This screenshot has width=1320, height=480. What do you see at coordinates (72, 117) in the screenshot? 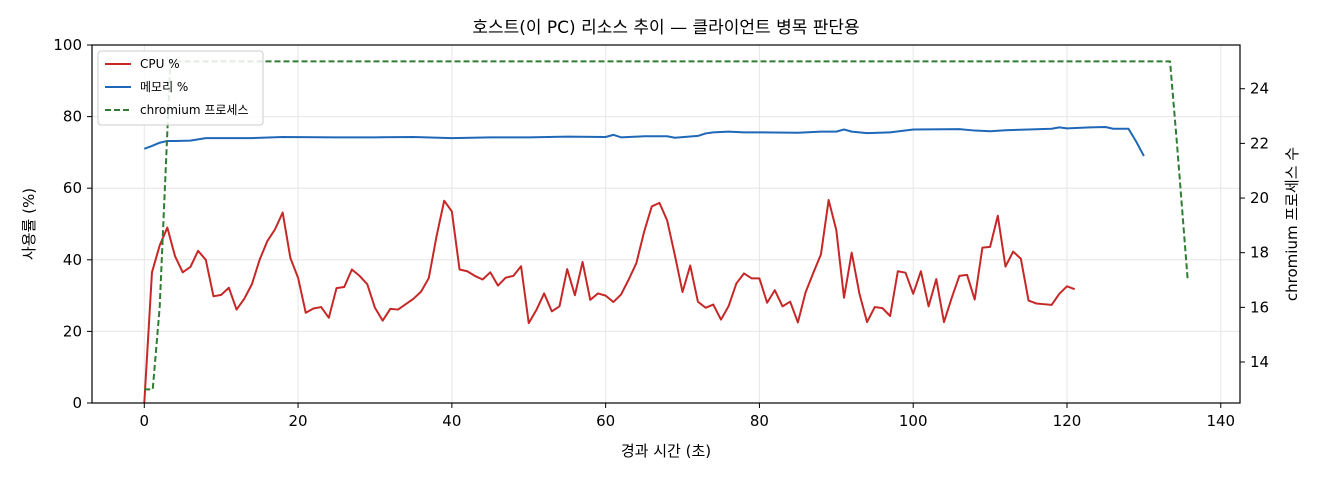
I see `y-tick-label: 80` at bounding box center [72, 117].